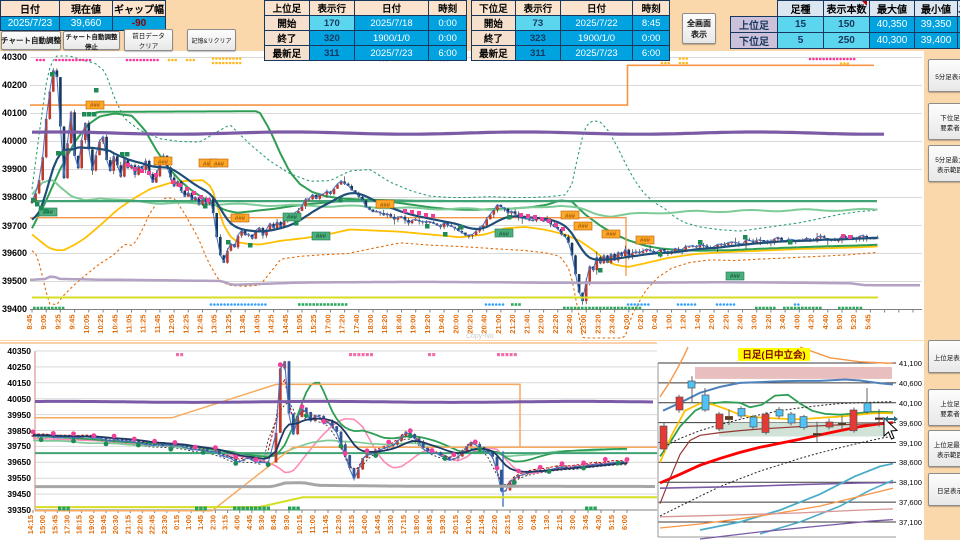 Image resolution: width=960 pixels, height=540 pixels. What do you see at coordinates (19, 462) in the screenshot?
I see `svg-text: 39650` at bounding box center [19, 462].